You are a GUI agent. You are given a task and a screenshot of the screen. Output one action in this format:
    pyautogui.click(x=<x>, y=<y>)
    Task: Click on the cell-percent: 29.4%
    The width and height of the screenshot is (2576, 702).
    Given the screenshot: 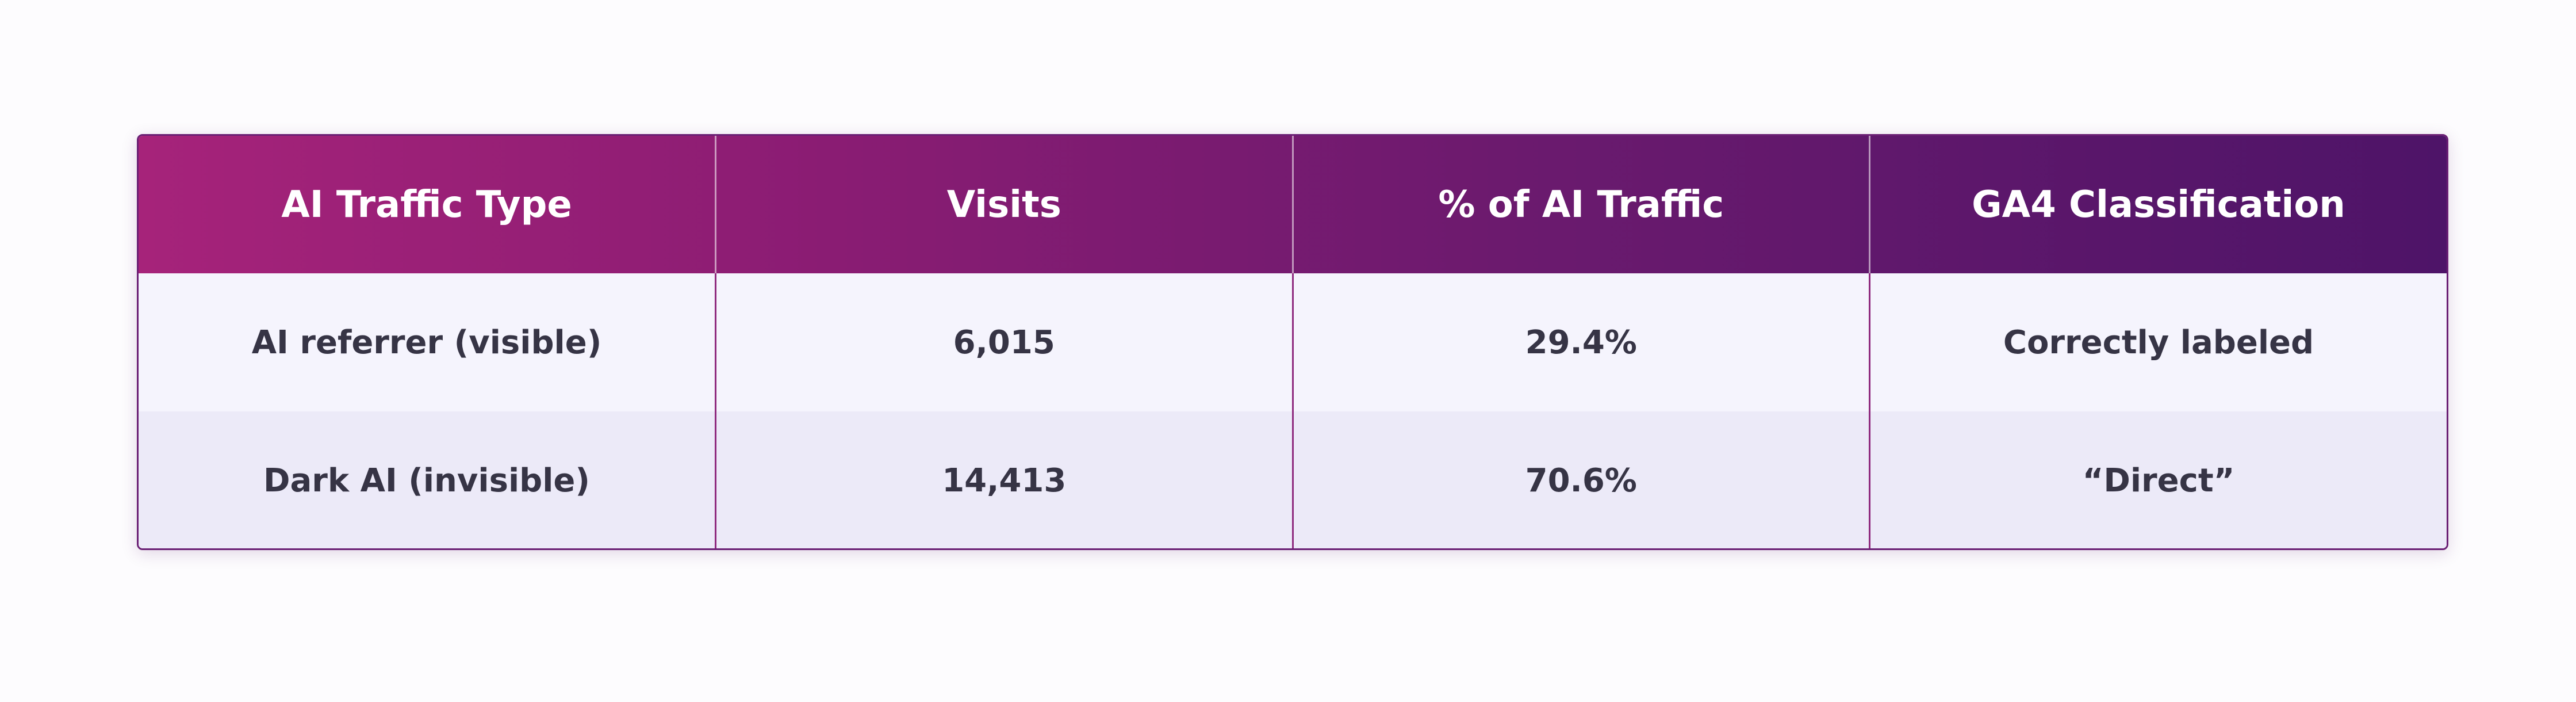 What is the action you would take?
    pyautogui.click(x=1581, y=342)
    